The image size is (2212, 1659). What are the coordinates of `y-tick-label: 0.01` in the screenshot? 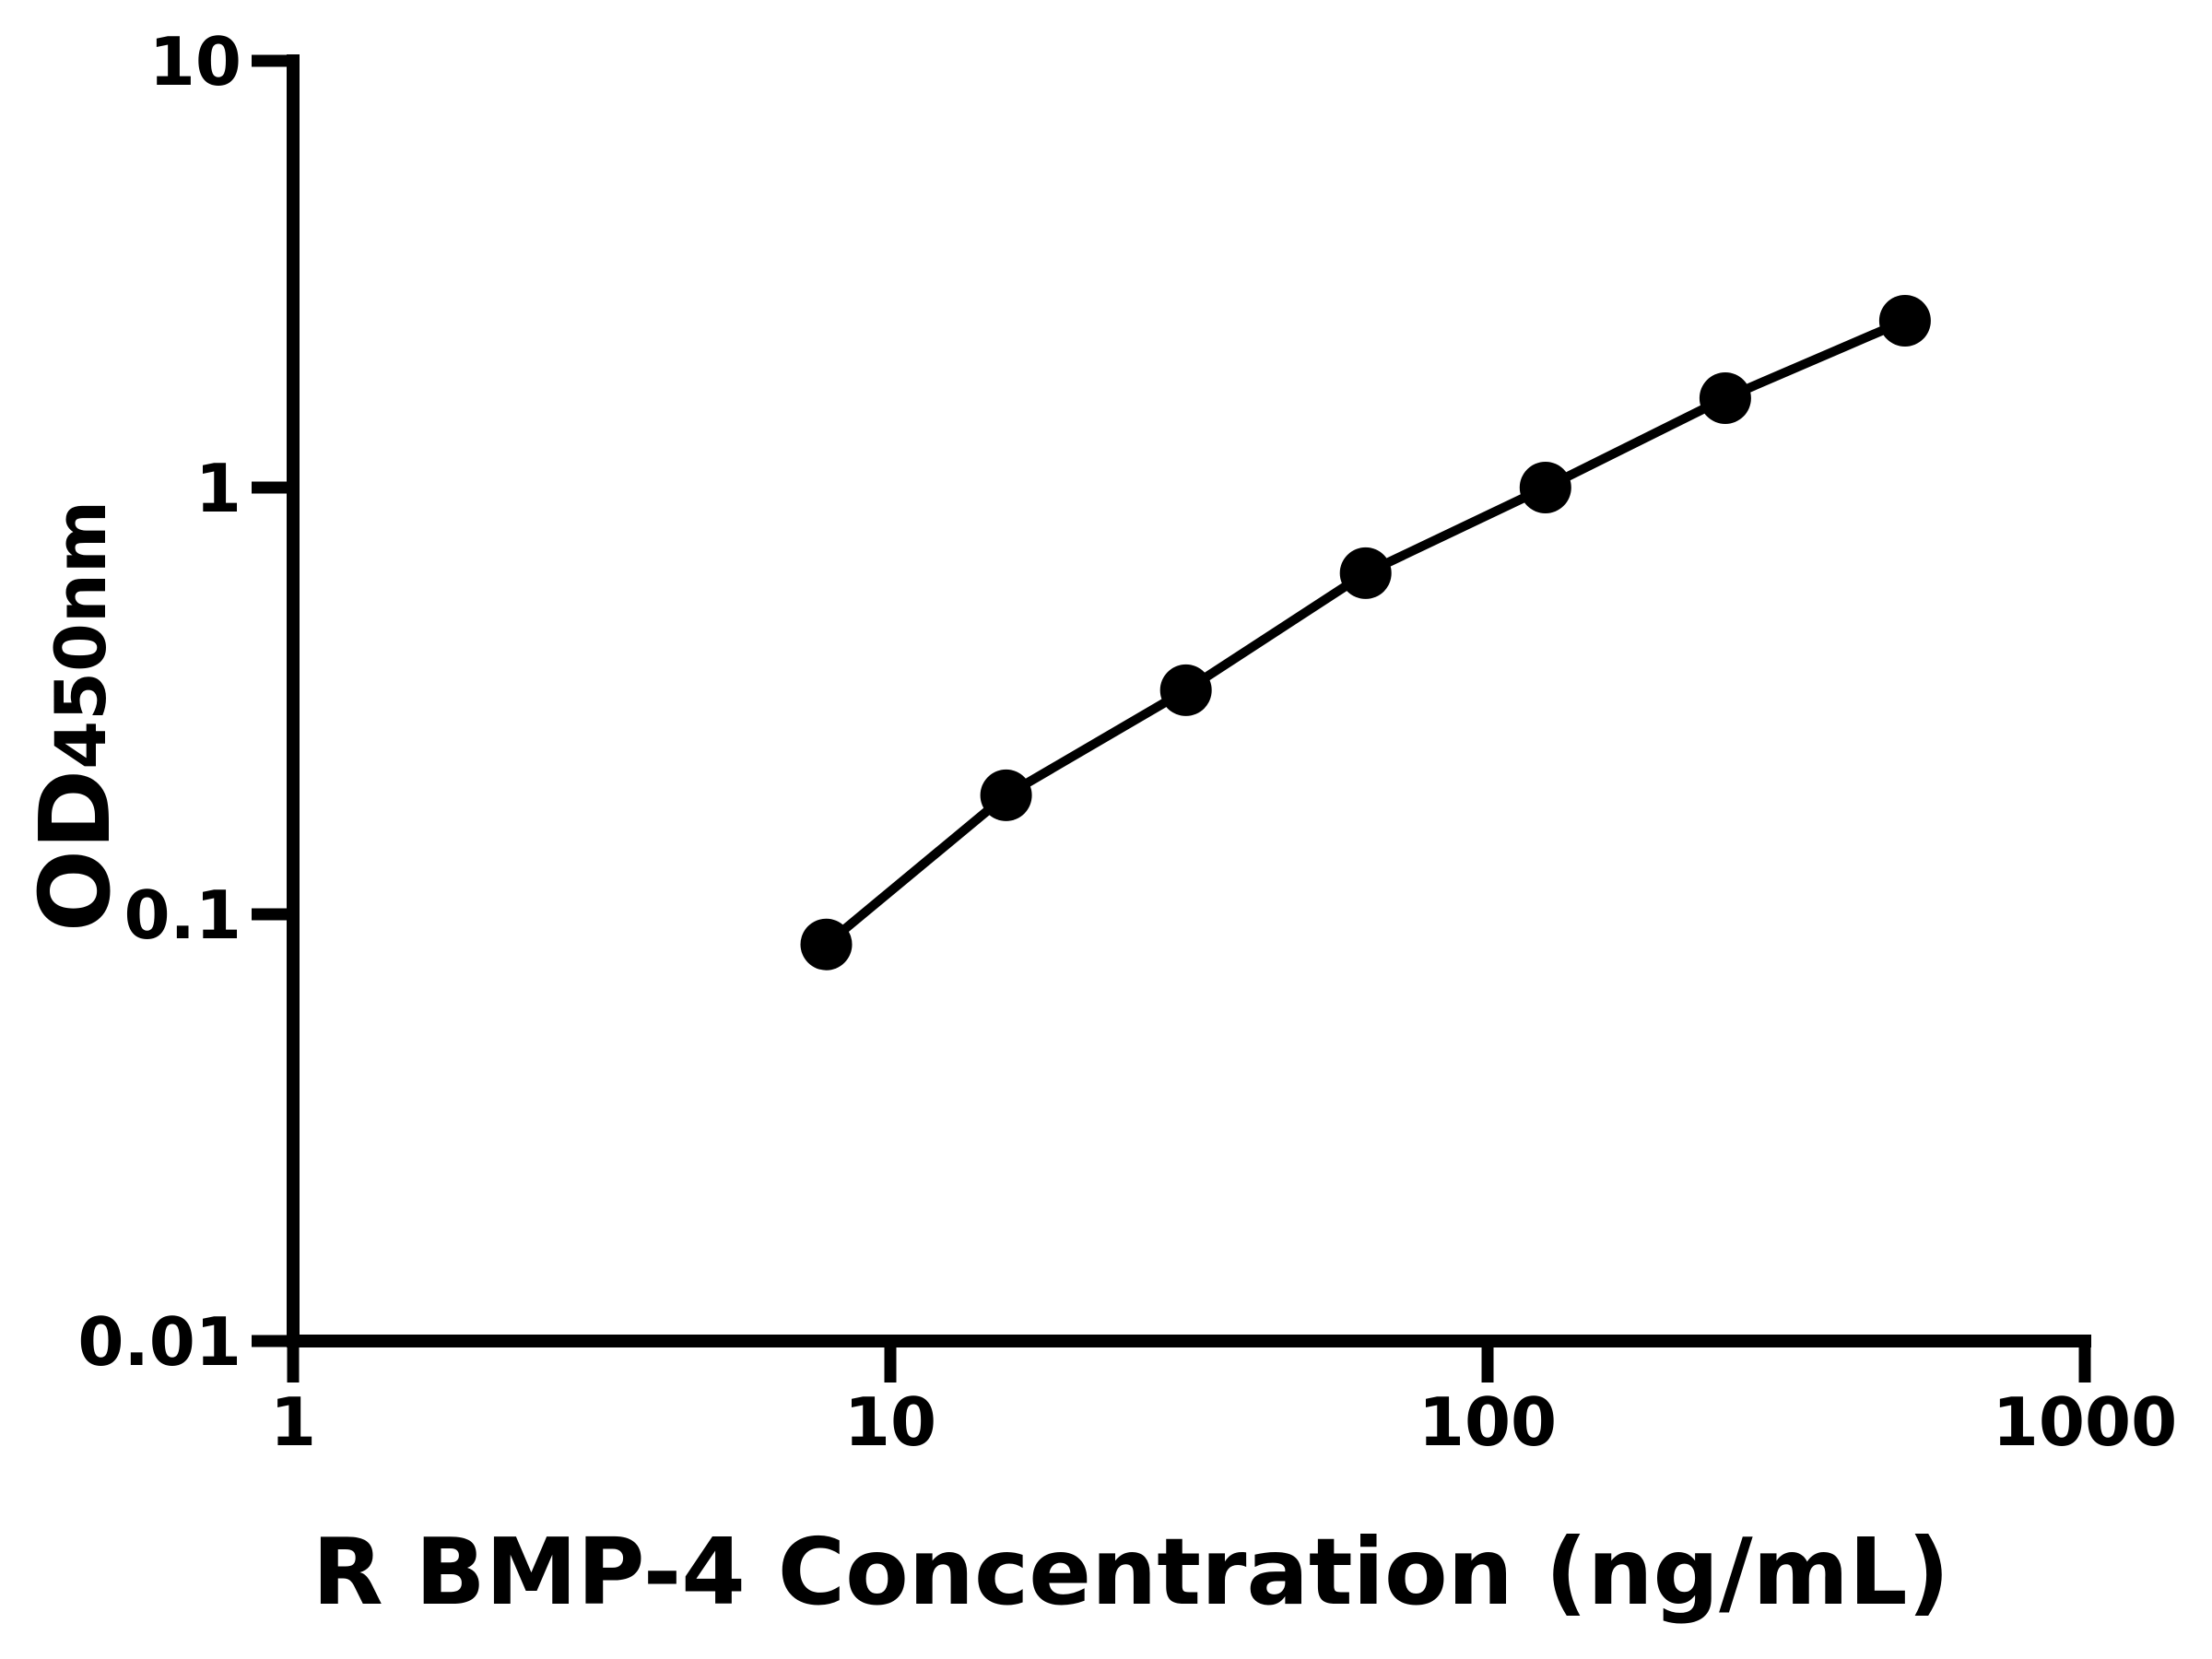 It's located at (159, 1342).